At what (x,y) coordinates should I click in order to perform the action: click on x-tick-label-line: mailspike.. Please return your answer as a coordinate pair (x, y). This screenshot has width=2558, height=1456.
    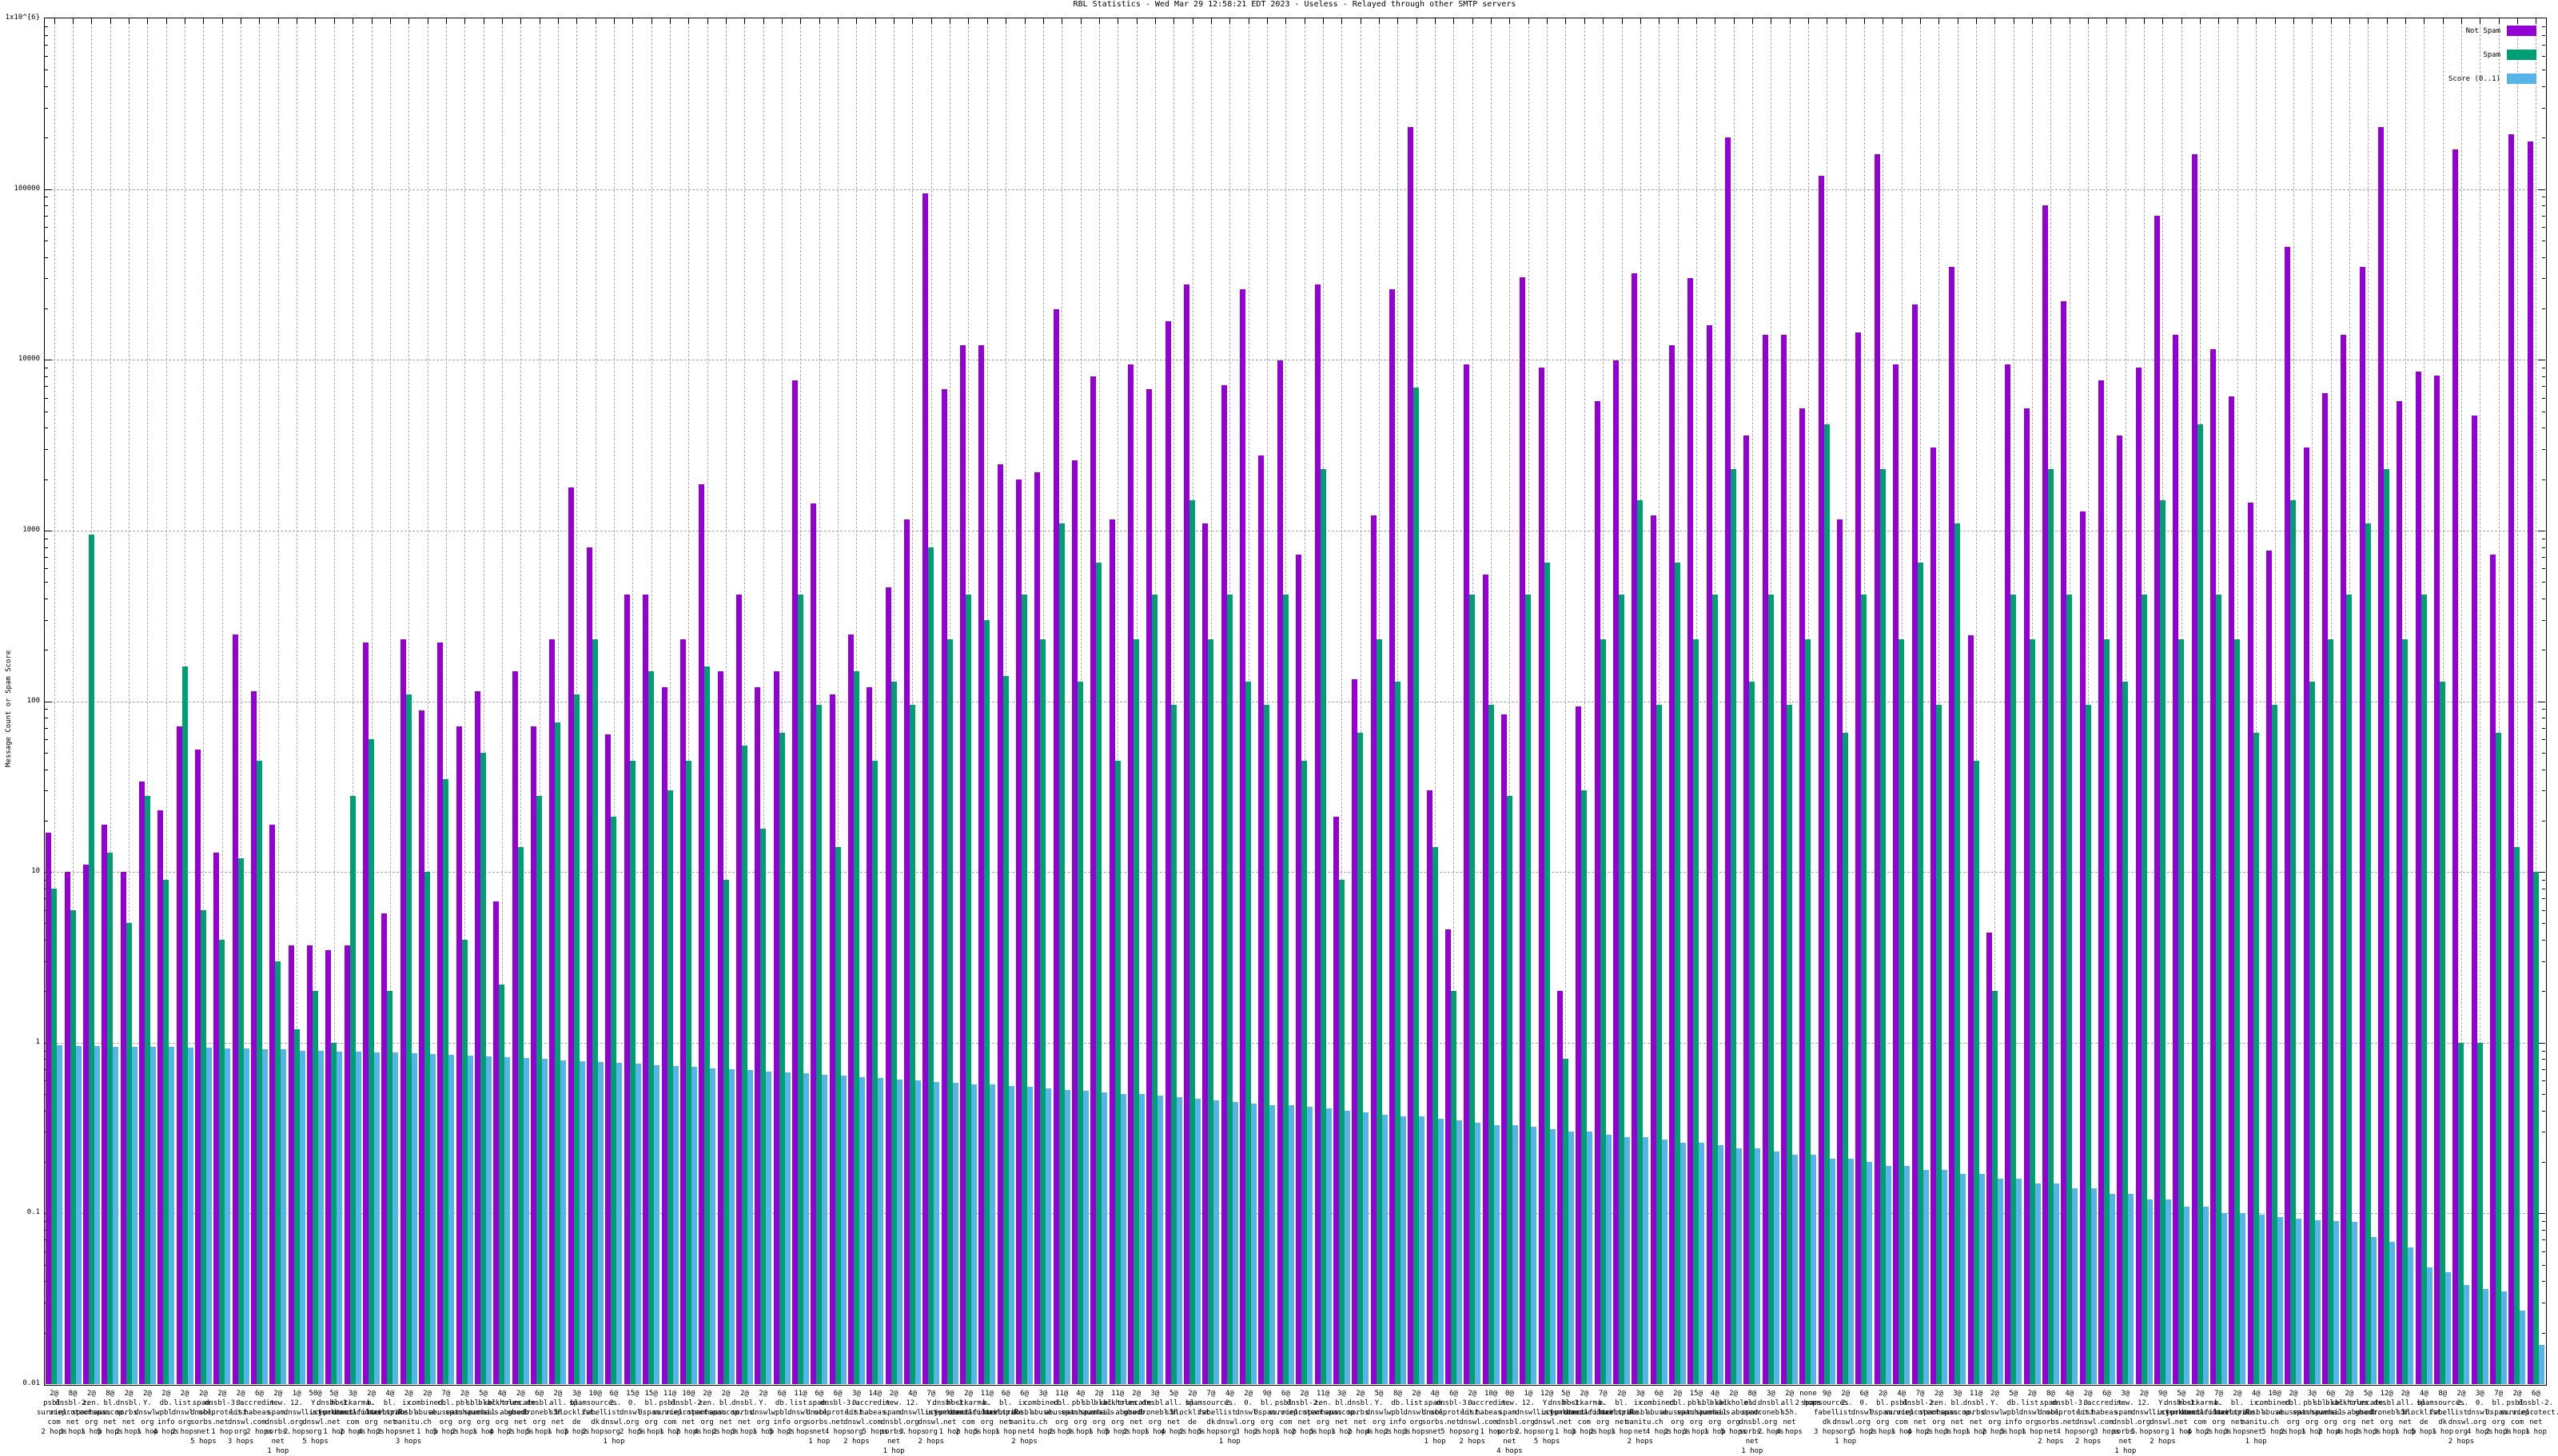
    Looking at the image, I should click on (390, 1413).